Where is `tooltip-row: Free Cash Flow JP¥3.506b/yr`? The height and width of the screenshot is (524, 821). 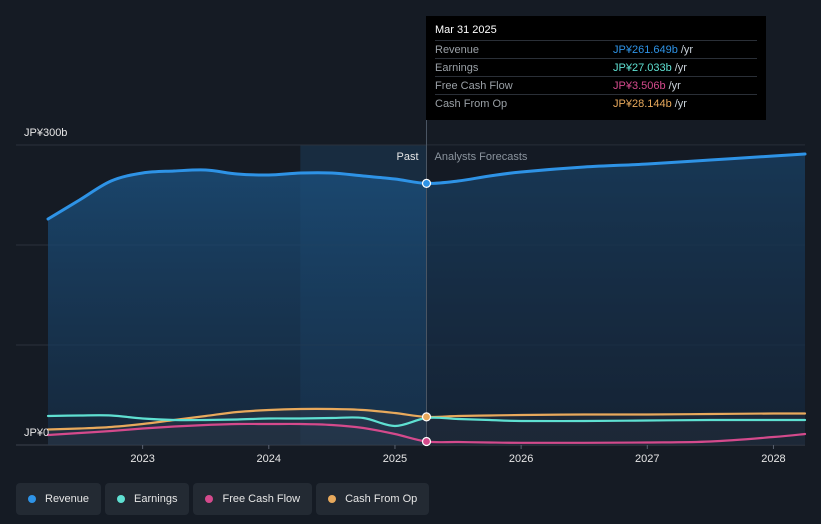
tooltip-row: Free Cash Flow JP¥3.506b/yr is located at coordinates (596, 85).